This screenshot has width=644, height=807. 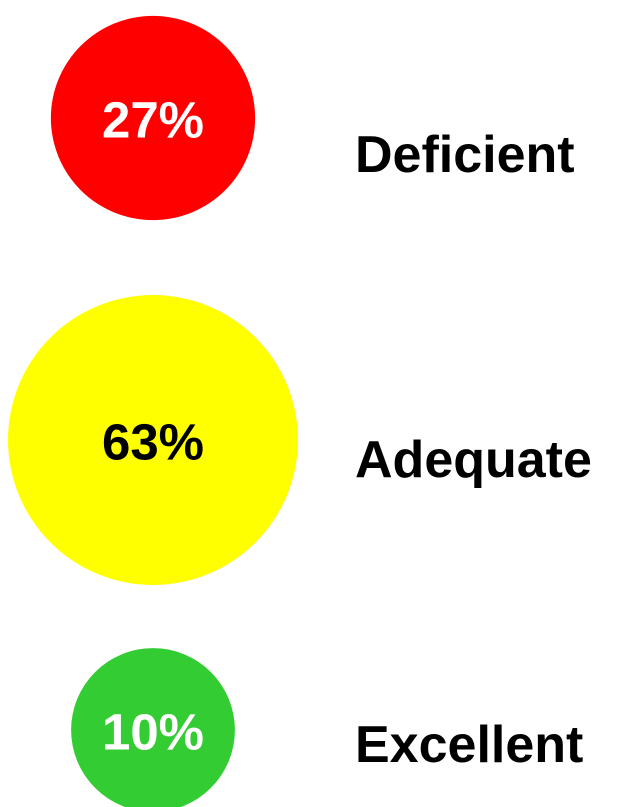 What do you see at coordinates (465, 155) in the screenshot?
I see `category-label: Deficient` at bounding box center [465, 155].